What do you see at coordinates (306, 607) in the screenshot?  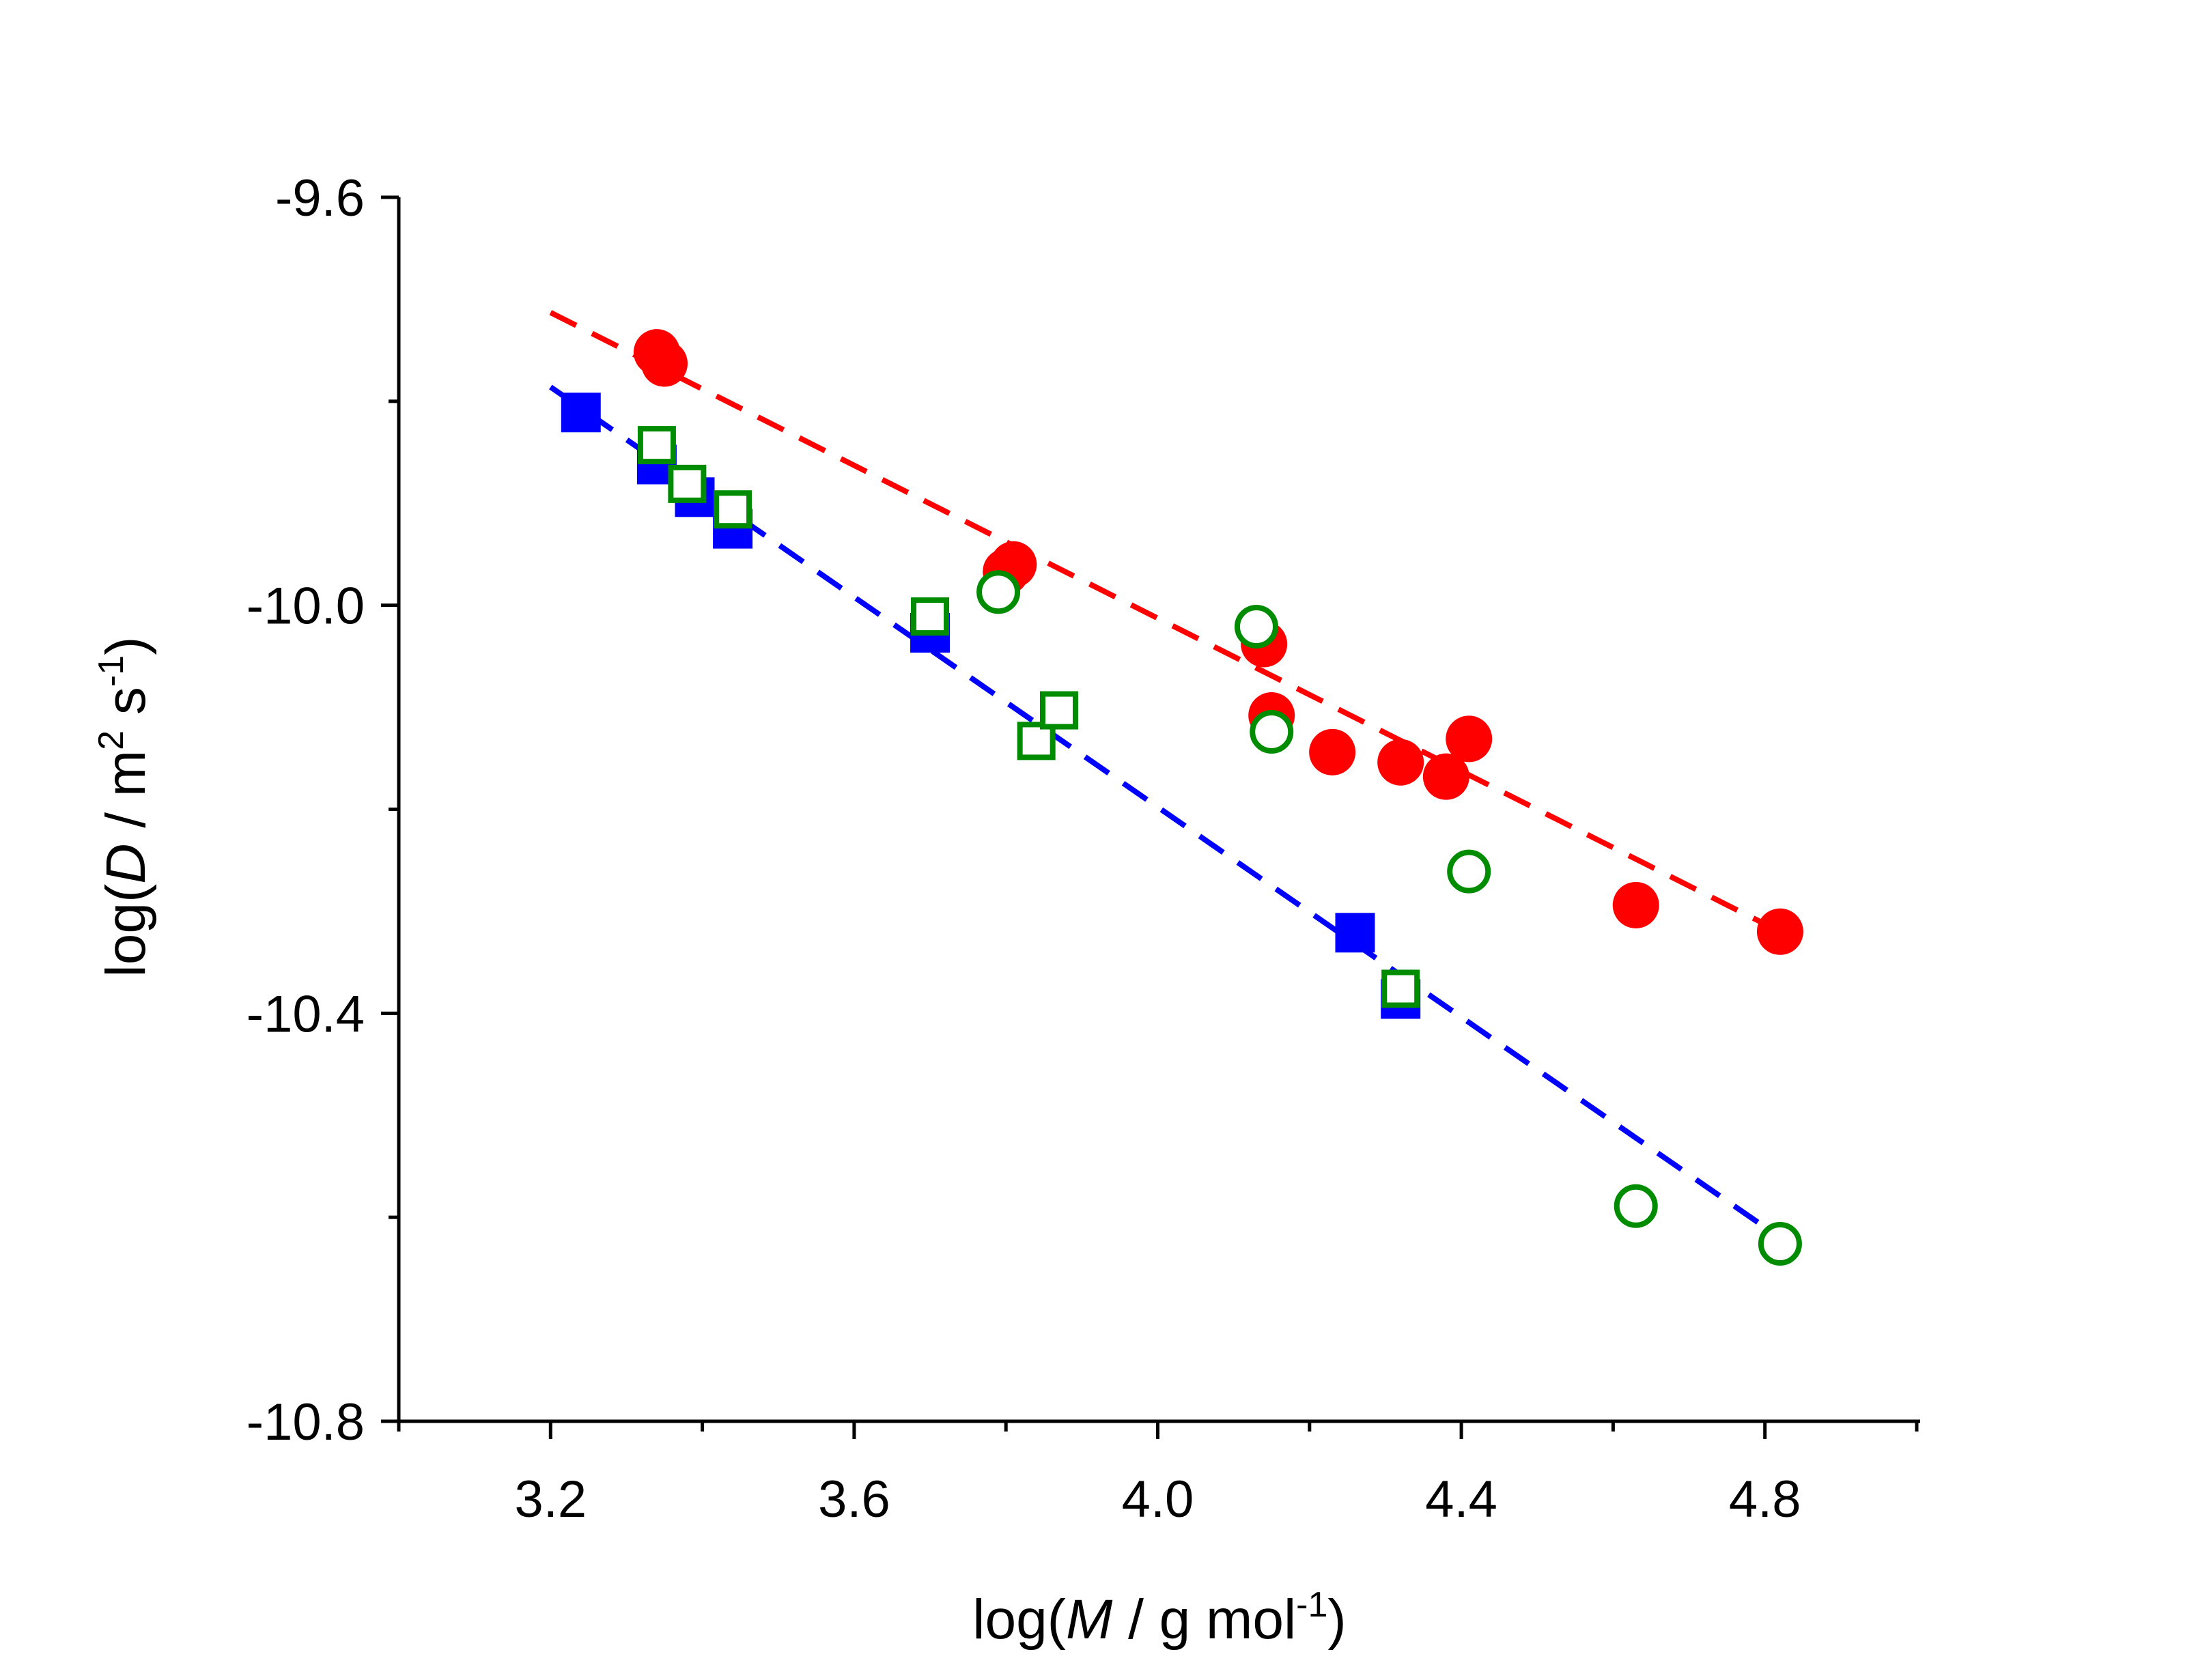 I see `y-tick-label: -10.0` at bounding box center [306, 607].